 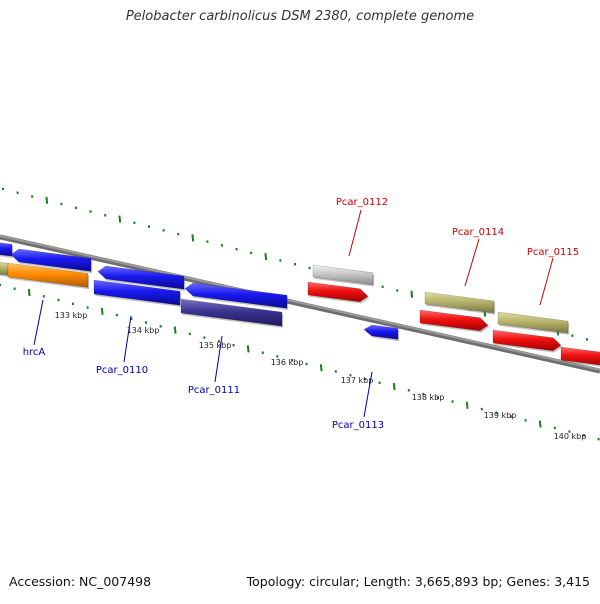 I want to click on kbp-tick-label: 139 kbp, so click(x=500, y=415).